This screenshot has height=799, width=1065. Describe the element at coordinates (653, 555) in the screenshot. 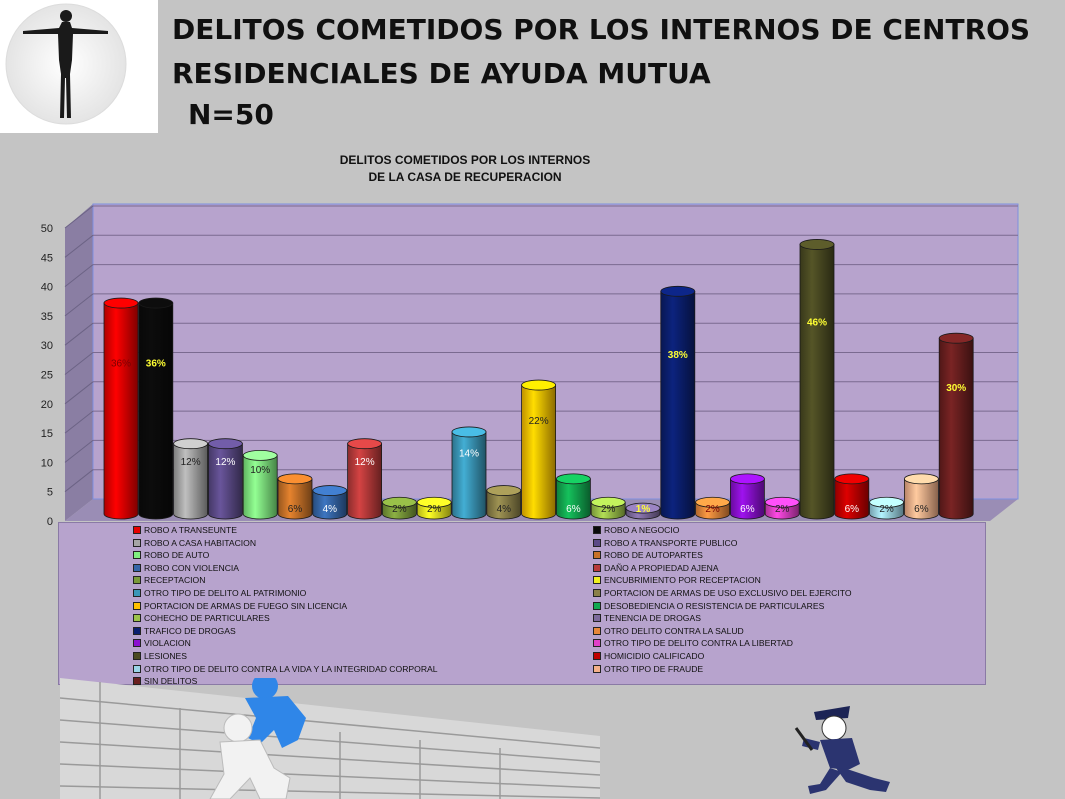

I see `legend-label: ROBO DE AUTOPARTES` at that location.